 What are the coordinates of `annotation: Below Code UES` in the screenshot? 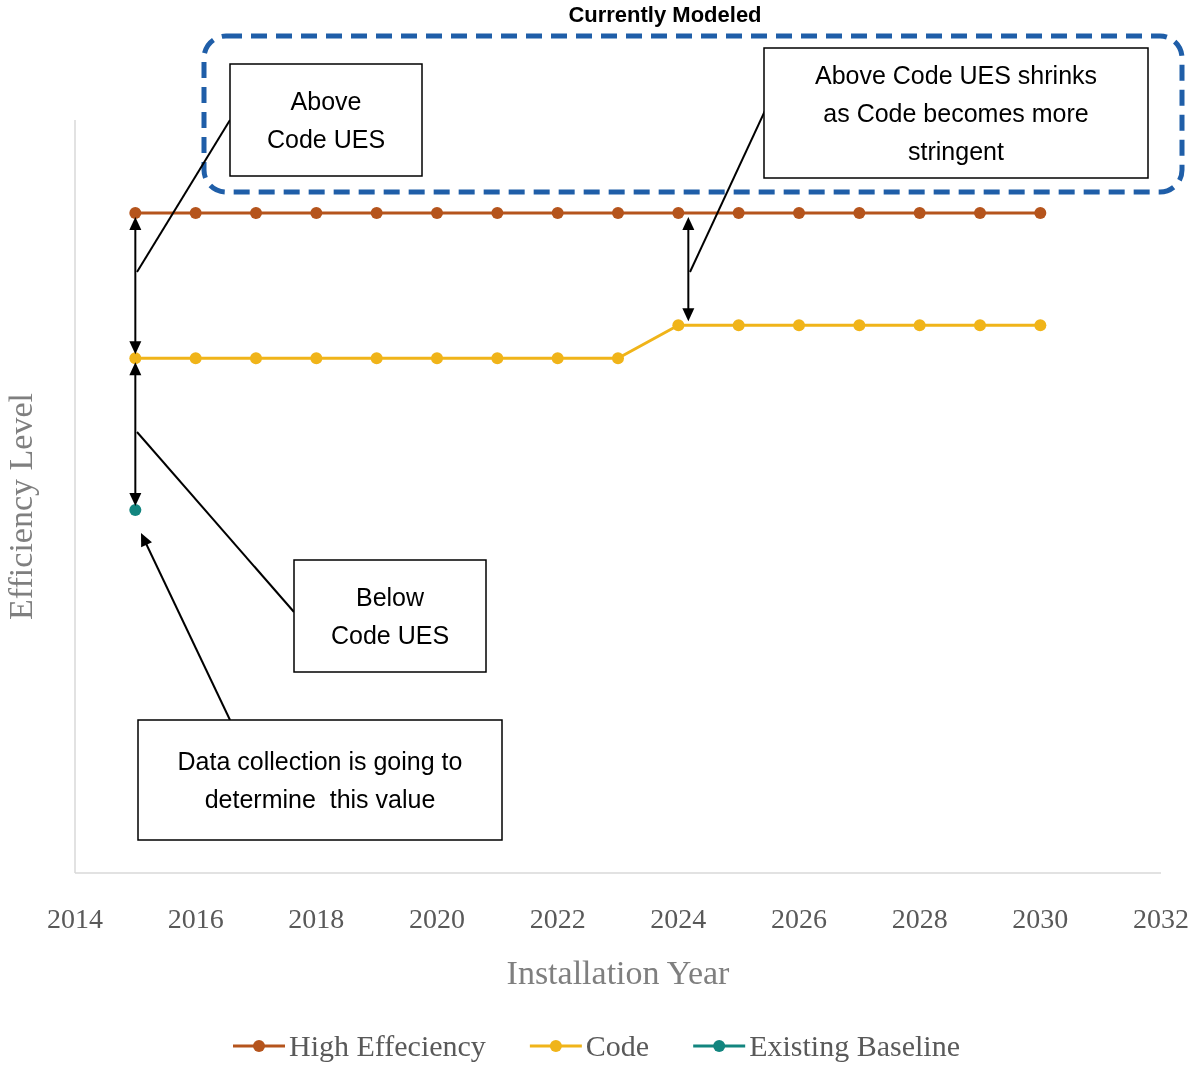 It's located at (390, 616).